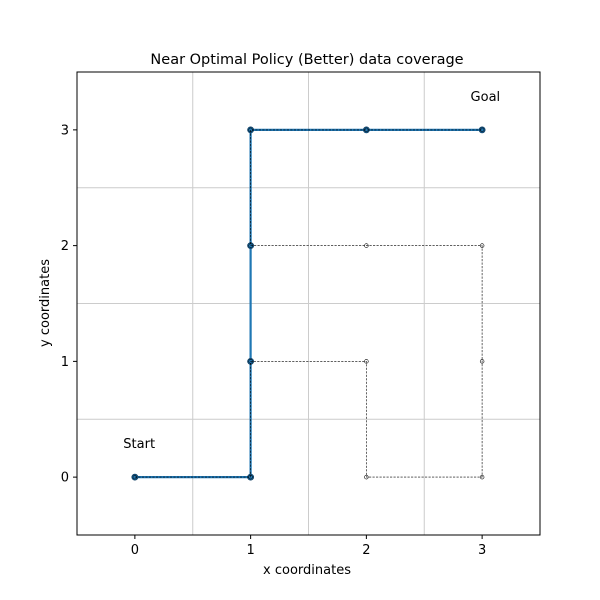 The image size is (600, 600). I want to click on y-tick-label-1: 1, so click(65, 362).